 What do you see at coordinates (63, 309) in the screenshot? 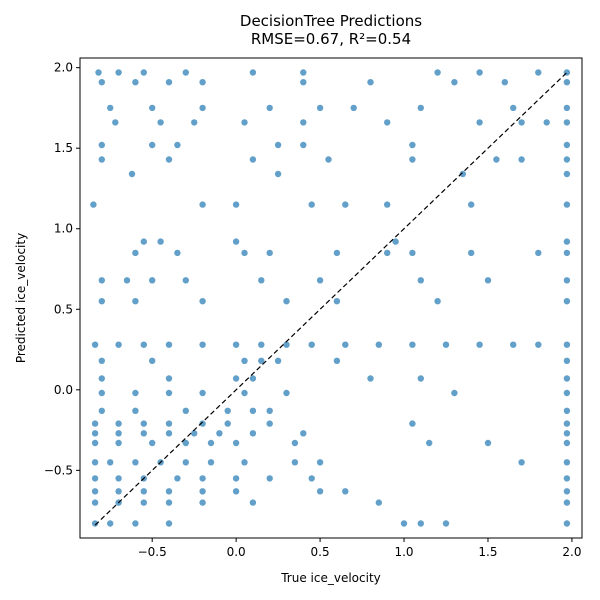
I see `y-tick-label-2: 0.5` at bounding box center [63, 309].